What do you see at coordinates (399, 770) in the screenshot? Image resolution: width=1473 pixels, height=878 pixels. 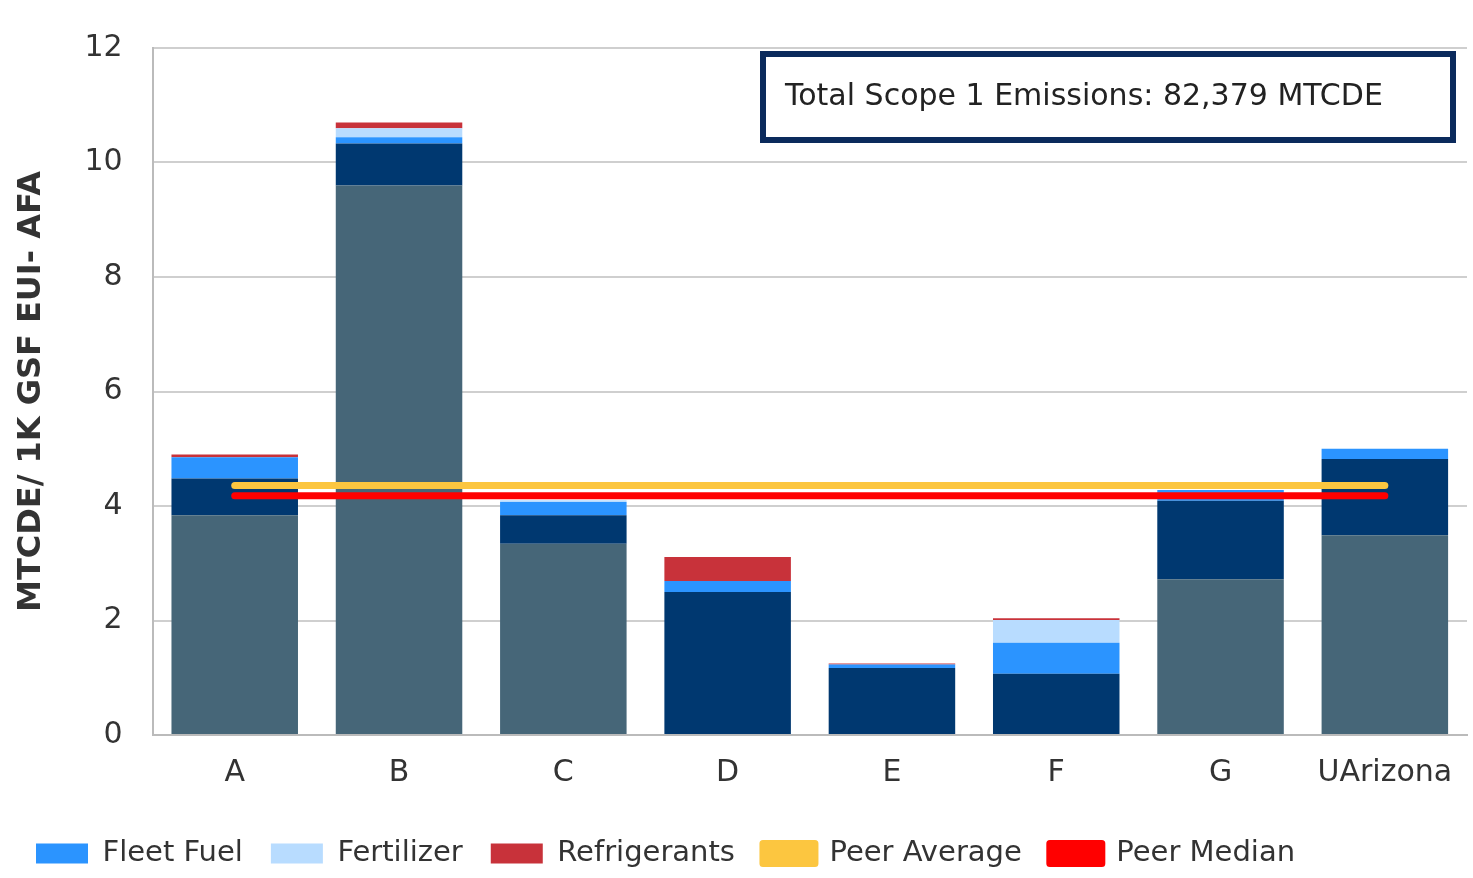 I see `x-tick-label: B` at bounding box center [399, 770].